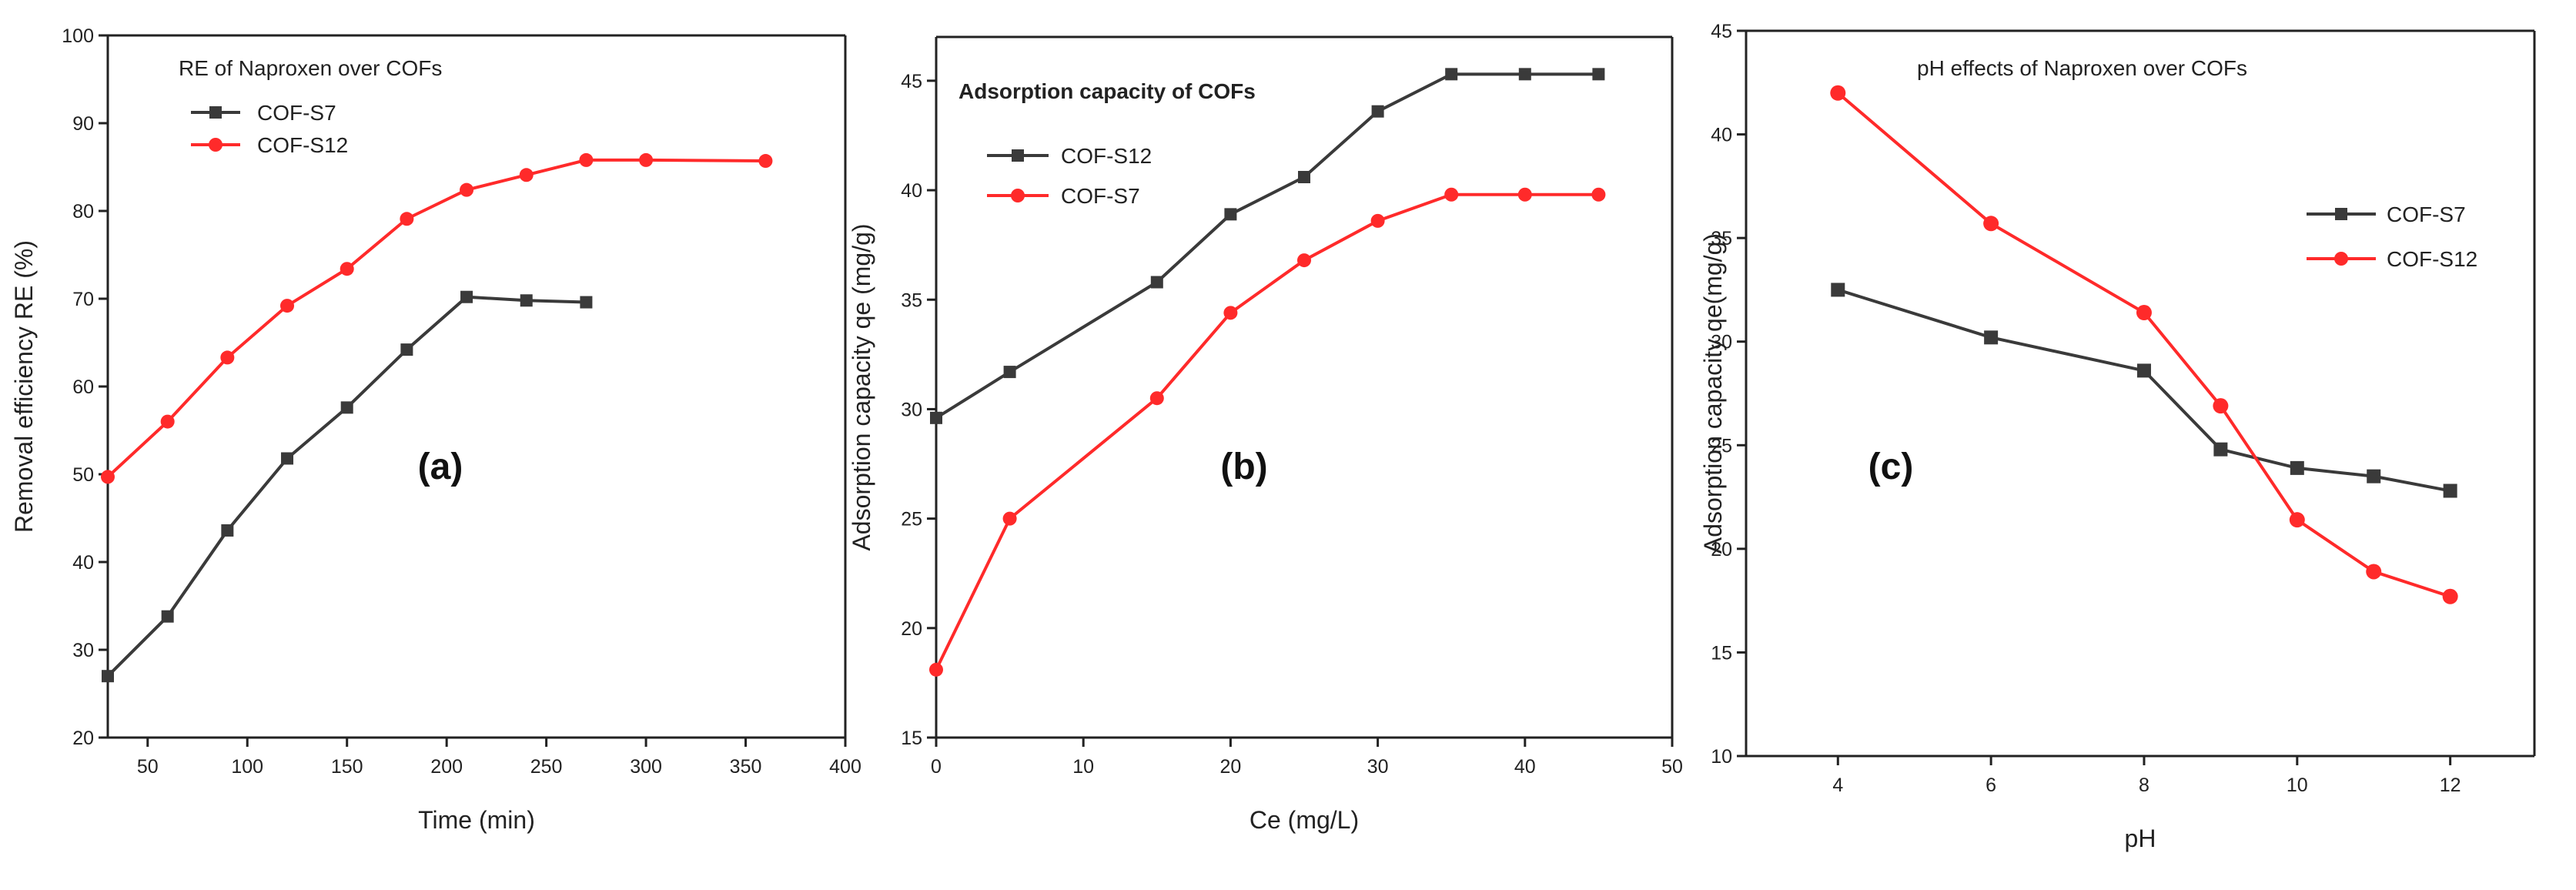  Describe the element at coordinates (1891, 467) in the screenshot. I see `panel-label: (c)` at that location.